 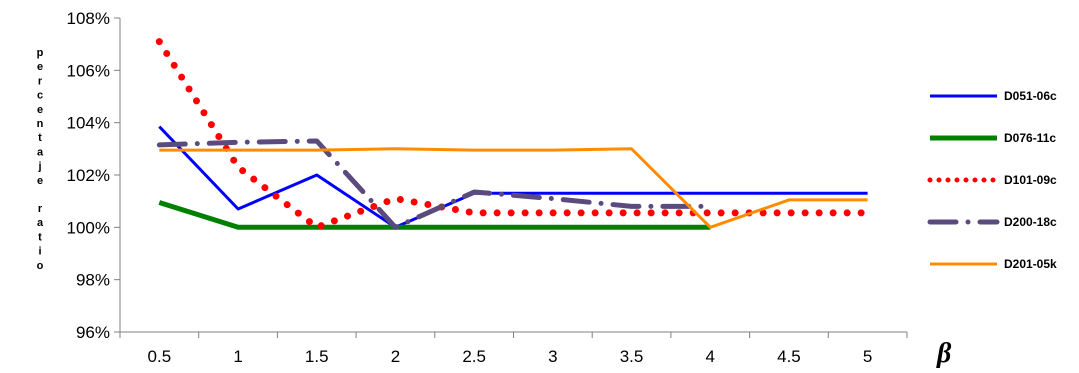 I want to click on series-line-d200-18c, so click(x=434, y=184).